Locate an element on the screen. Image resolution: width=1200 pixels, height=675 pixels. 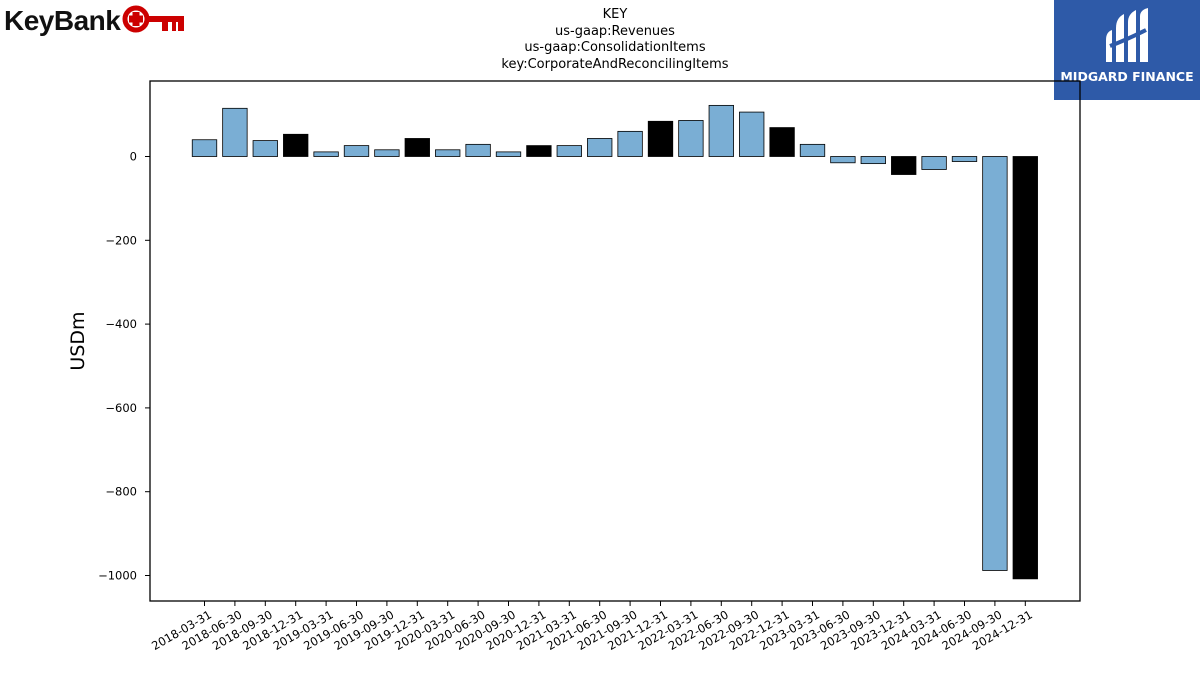
y-tick-label: −800 is located at coordinates (121, 492).